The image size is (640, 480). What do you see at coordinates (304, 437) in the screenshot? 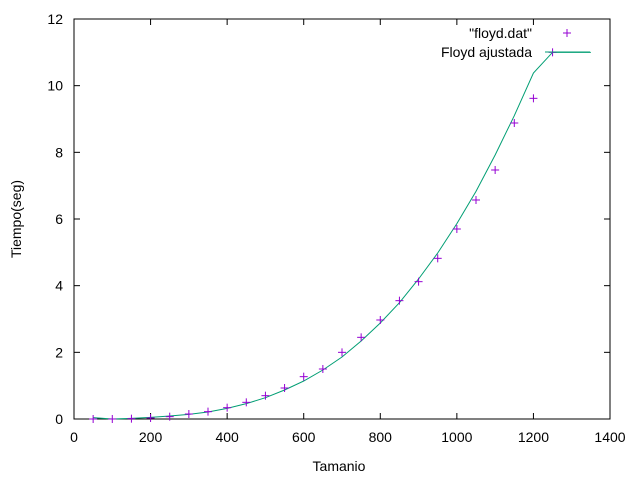
I see `x-tick-label: 600` at bounding box center [304, 437].